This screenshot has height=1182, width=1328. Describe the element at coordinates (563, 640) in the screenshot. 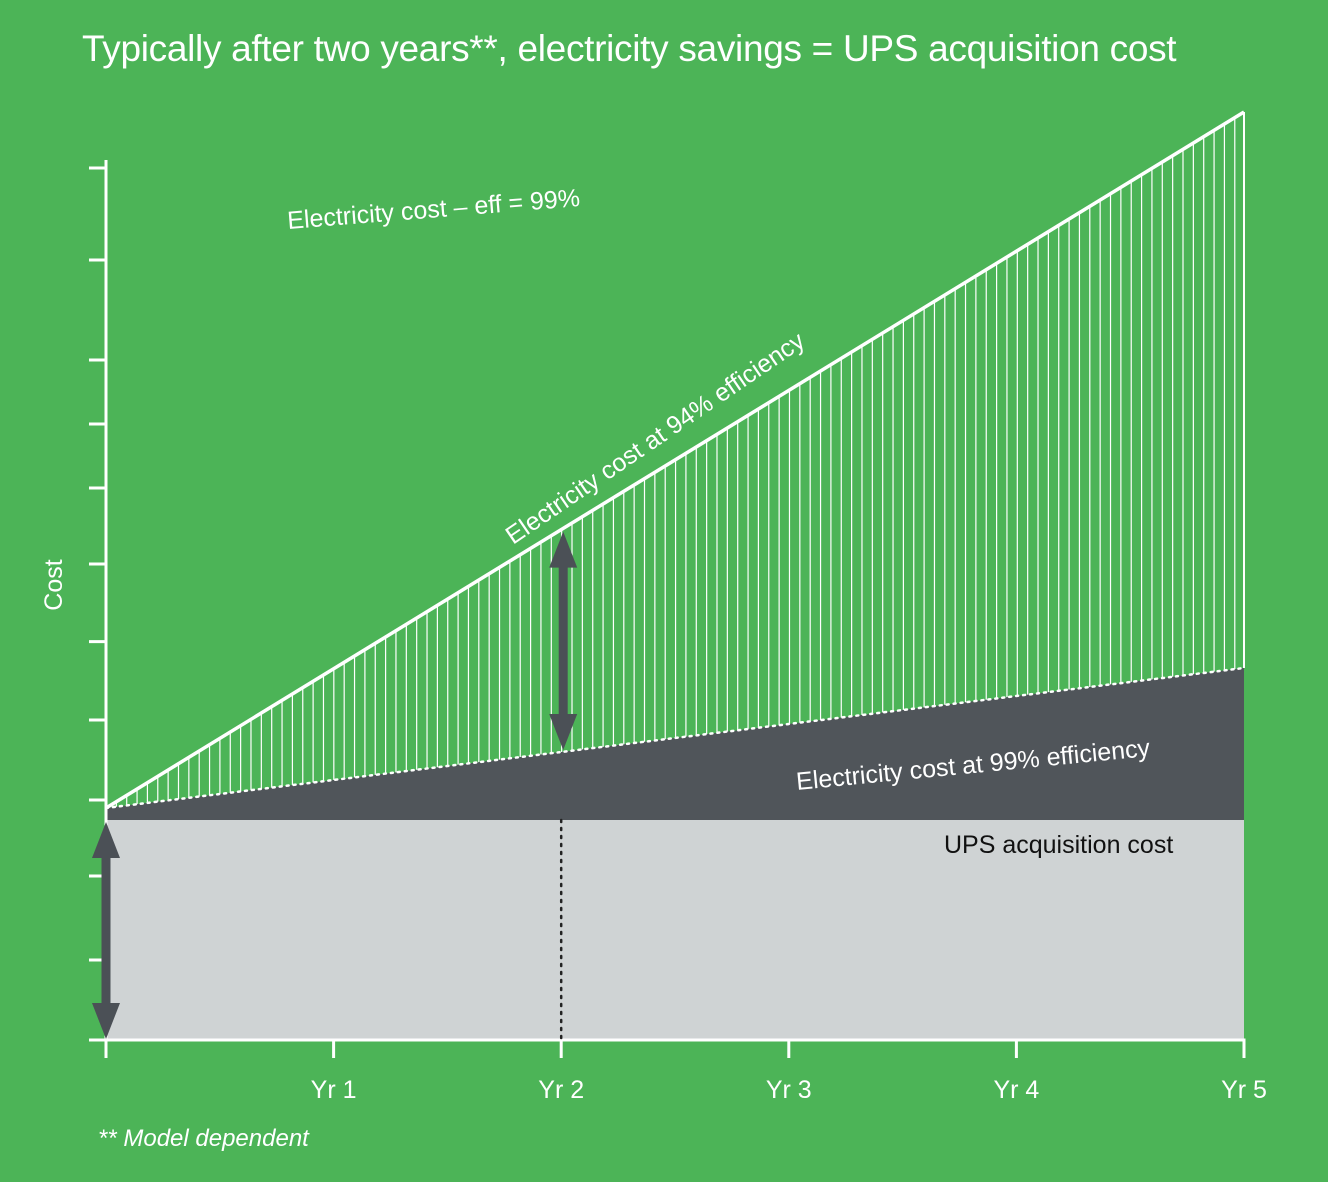

I see `savings-double-arrow` at that location.